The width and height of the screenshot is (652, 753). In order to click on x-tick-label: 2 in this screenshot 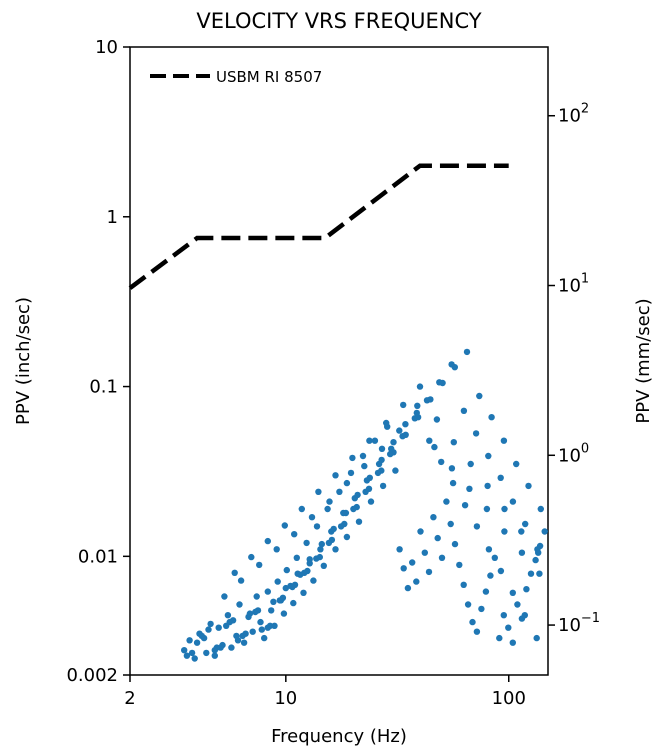, I will do `click(129, 698)`.